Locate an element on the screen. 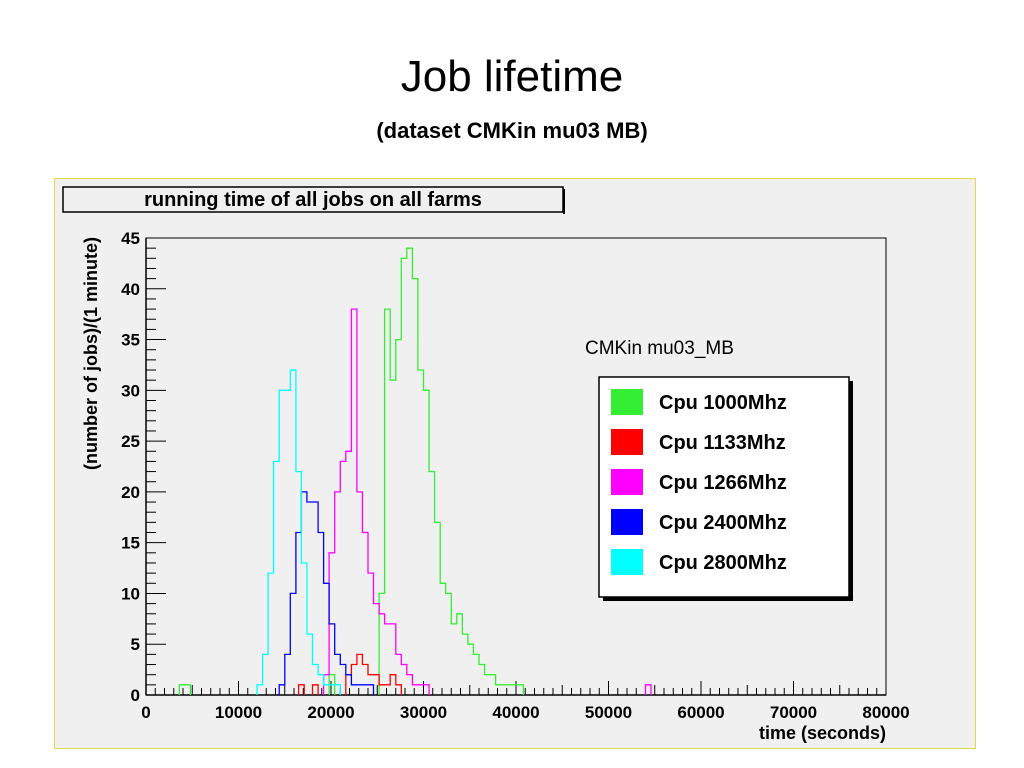 This screenshot has width=1024, height=768. pad-title-box is located at coordinates (313, 199).